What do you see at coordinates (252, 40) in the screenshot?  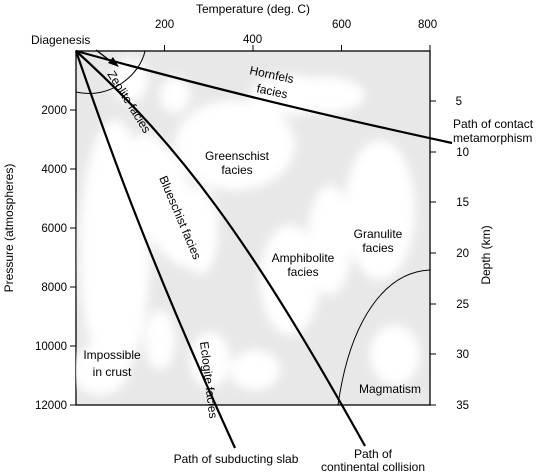 I see `top-tick-400: 400` at bounding box center [252, 40].